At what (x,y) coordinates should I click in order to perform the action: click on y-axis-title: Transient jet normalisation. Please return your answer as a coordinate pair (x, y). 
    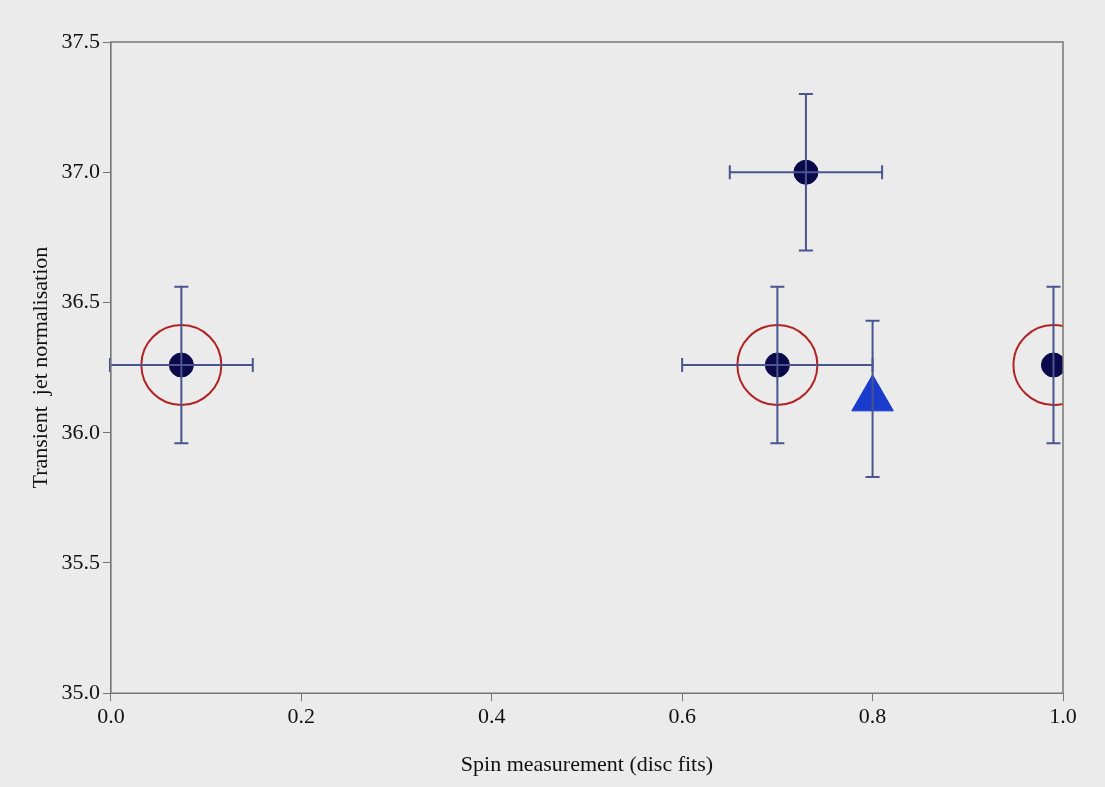
    Looking at the image, I should click on (39, 367).